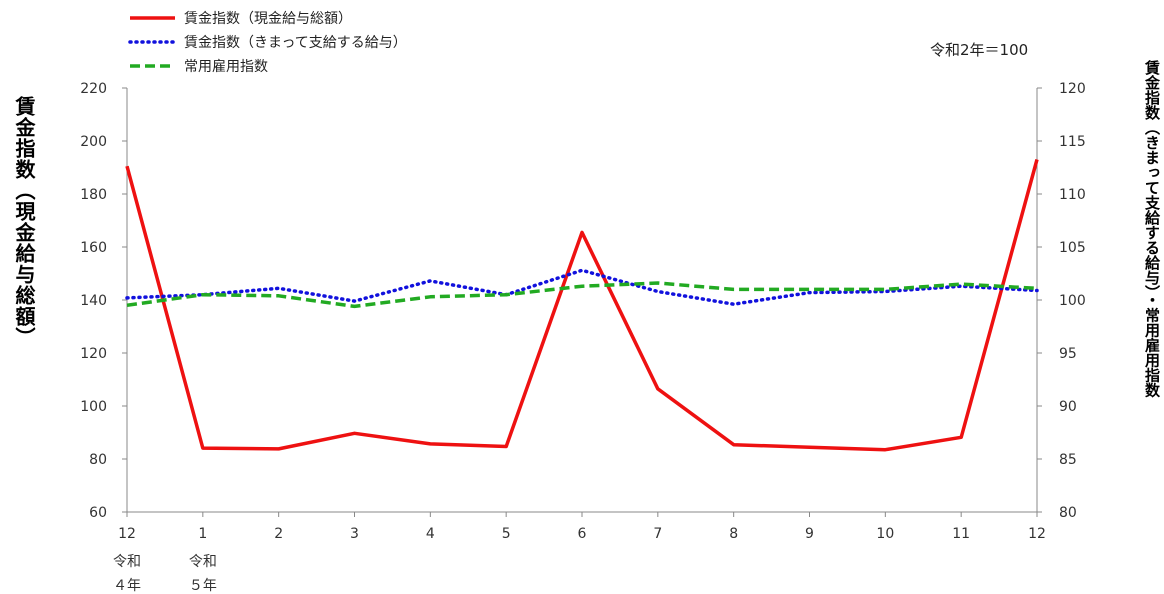 The height and width of the screenshot is (594, 1164). I want to click on legend: 賃金指数（現金給与総額） 賃金指数（きまって支給する給与） 常用雇用指数, so click(267, 43).